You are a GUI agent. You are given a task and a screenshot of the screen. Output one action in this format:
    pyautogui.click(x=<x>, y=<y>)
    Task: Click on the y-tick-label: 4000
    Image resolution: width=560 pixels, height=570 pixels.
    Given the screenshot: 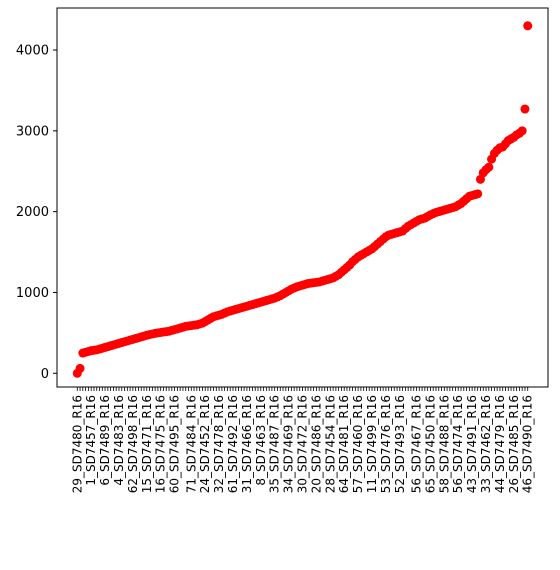 What is the action you would take?
    pyautogui.click(x=32, y=51)
    